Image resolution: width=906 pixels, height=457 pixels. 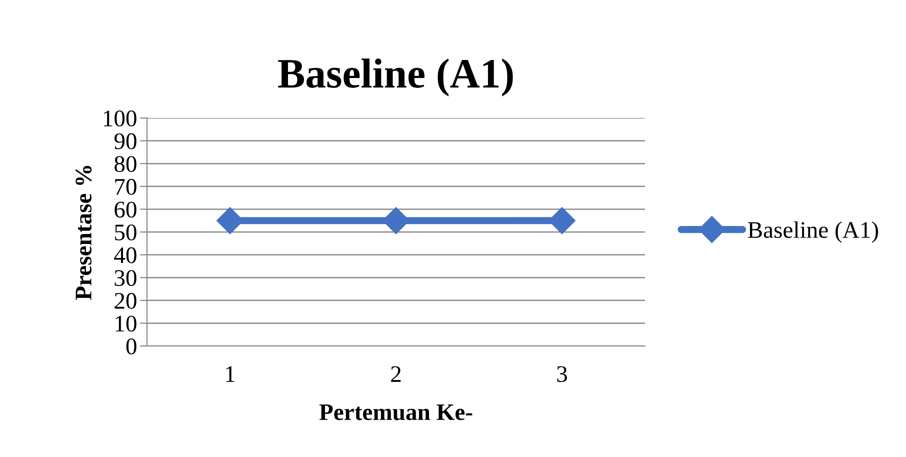 I want to click on y-tick-label: 50, so click(x=125, y=232).